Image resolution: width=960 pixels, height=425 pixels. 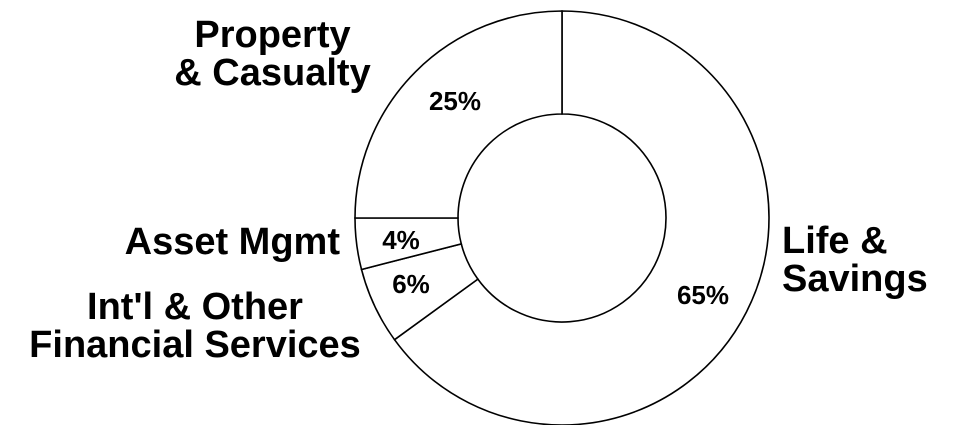 I want to click on donut-slice-property-casualty, so click(x=458, y=114).